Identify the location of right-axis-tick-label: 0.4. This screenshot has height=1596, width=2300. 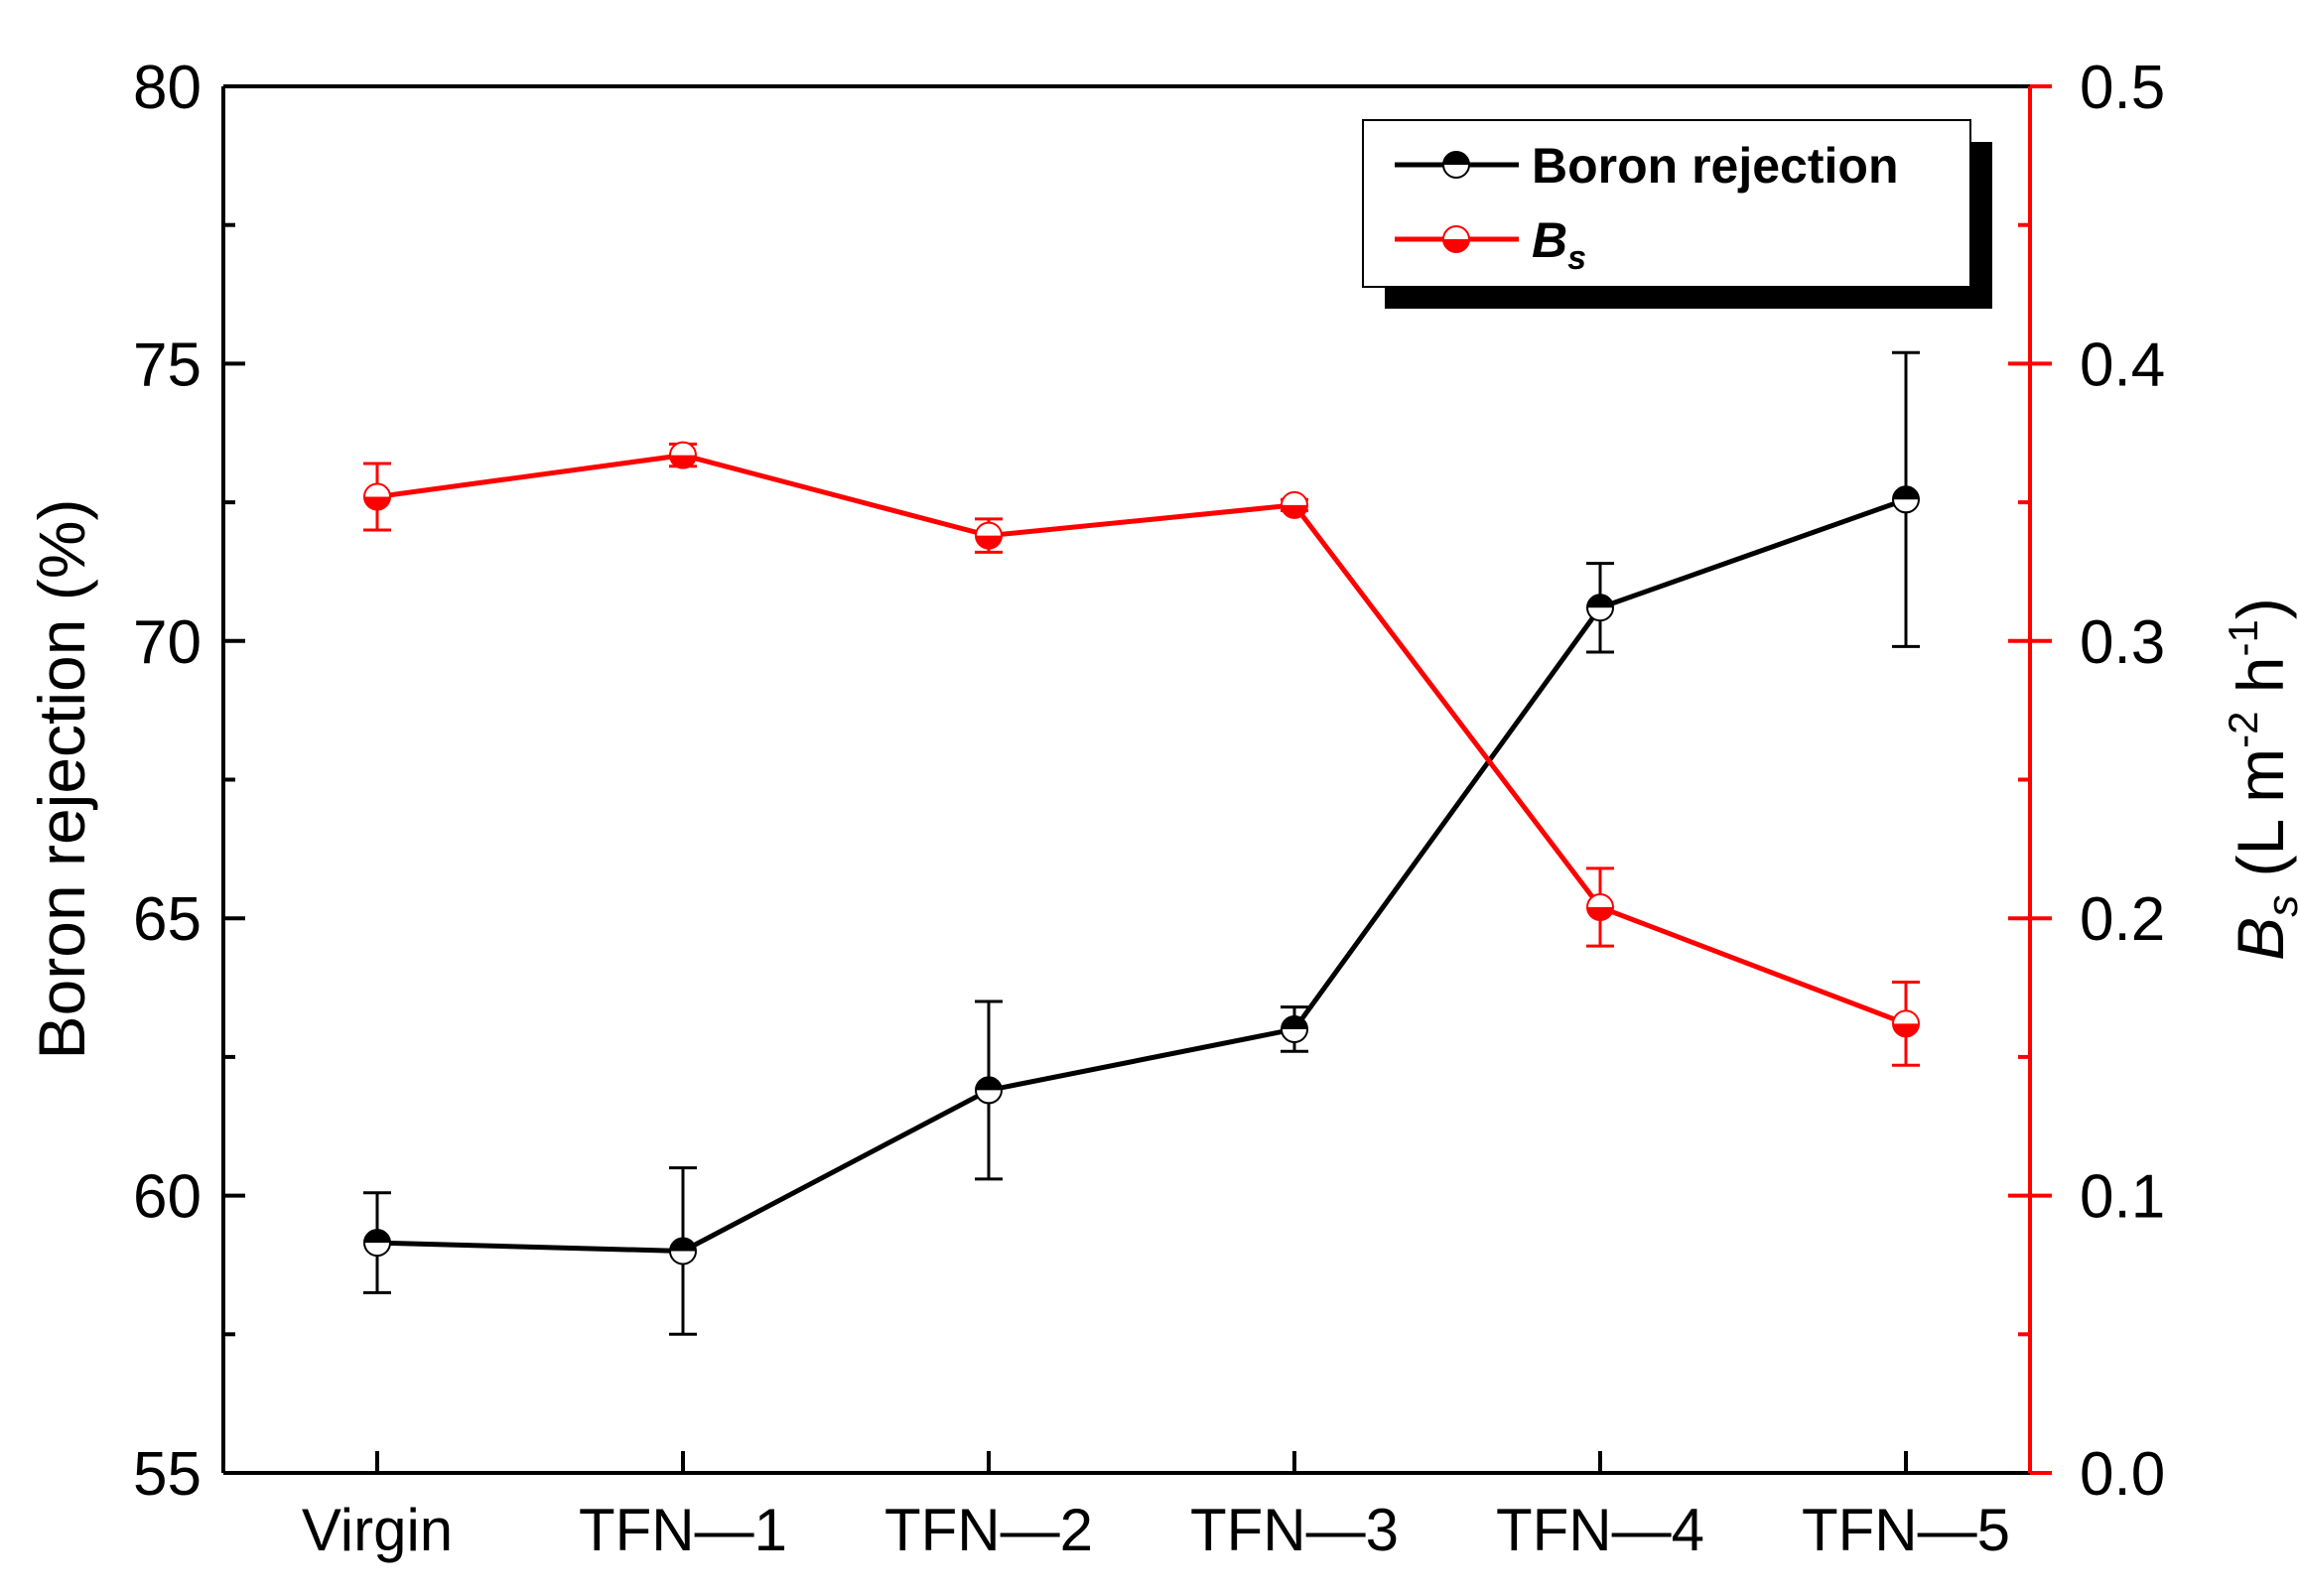
(2122, 365).